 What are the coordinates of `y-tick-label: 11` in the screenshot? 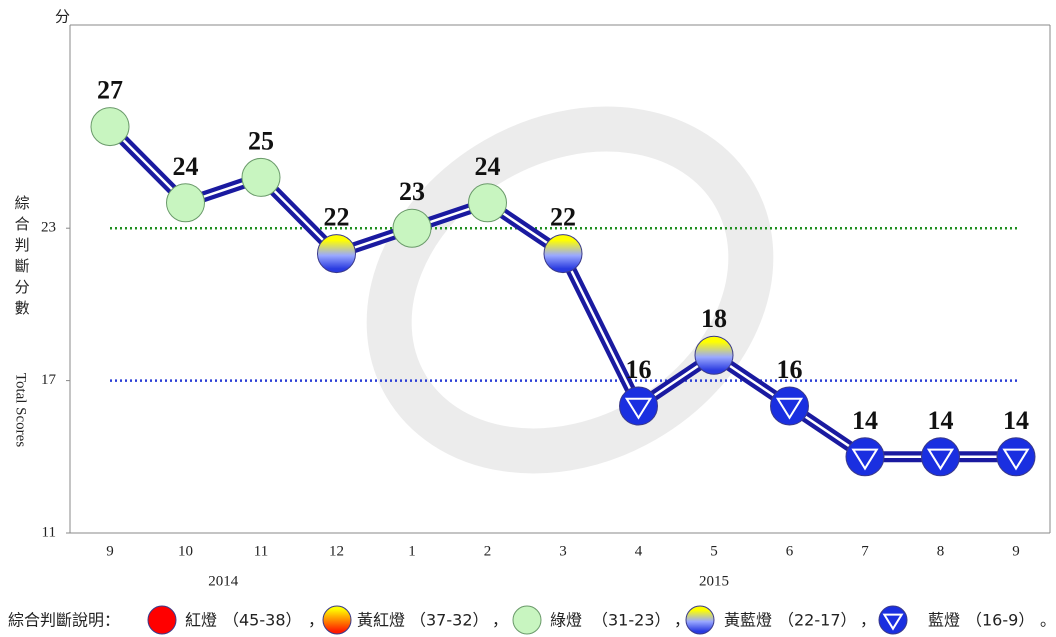 It's located at (49, 532).